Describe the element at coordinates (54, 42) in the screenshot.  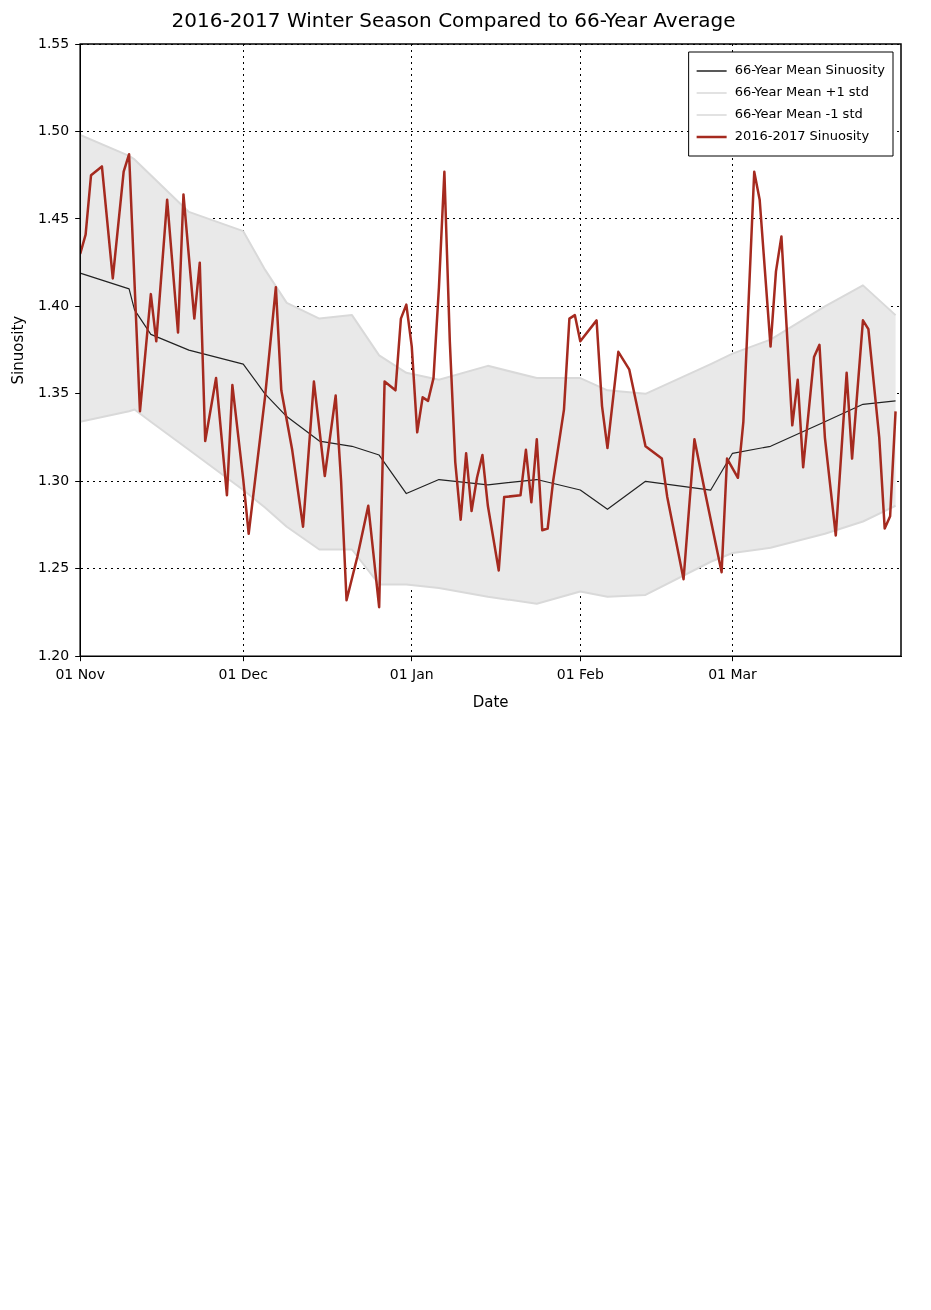
I see `y-tick-label: 1.55` at that location.